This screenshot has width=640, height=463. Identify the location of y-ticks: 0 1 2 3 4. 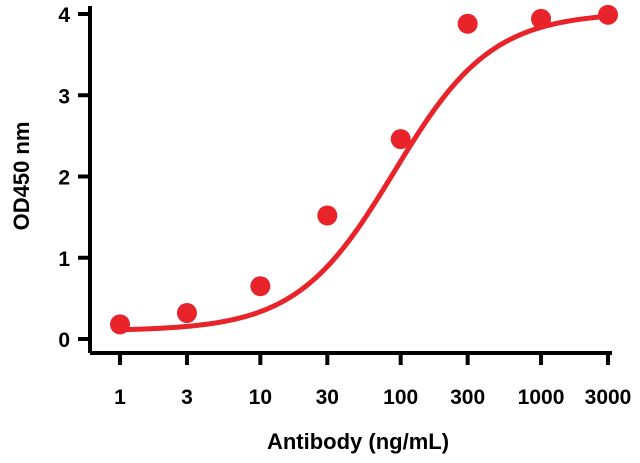
(74, 178).